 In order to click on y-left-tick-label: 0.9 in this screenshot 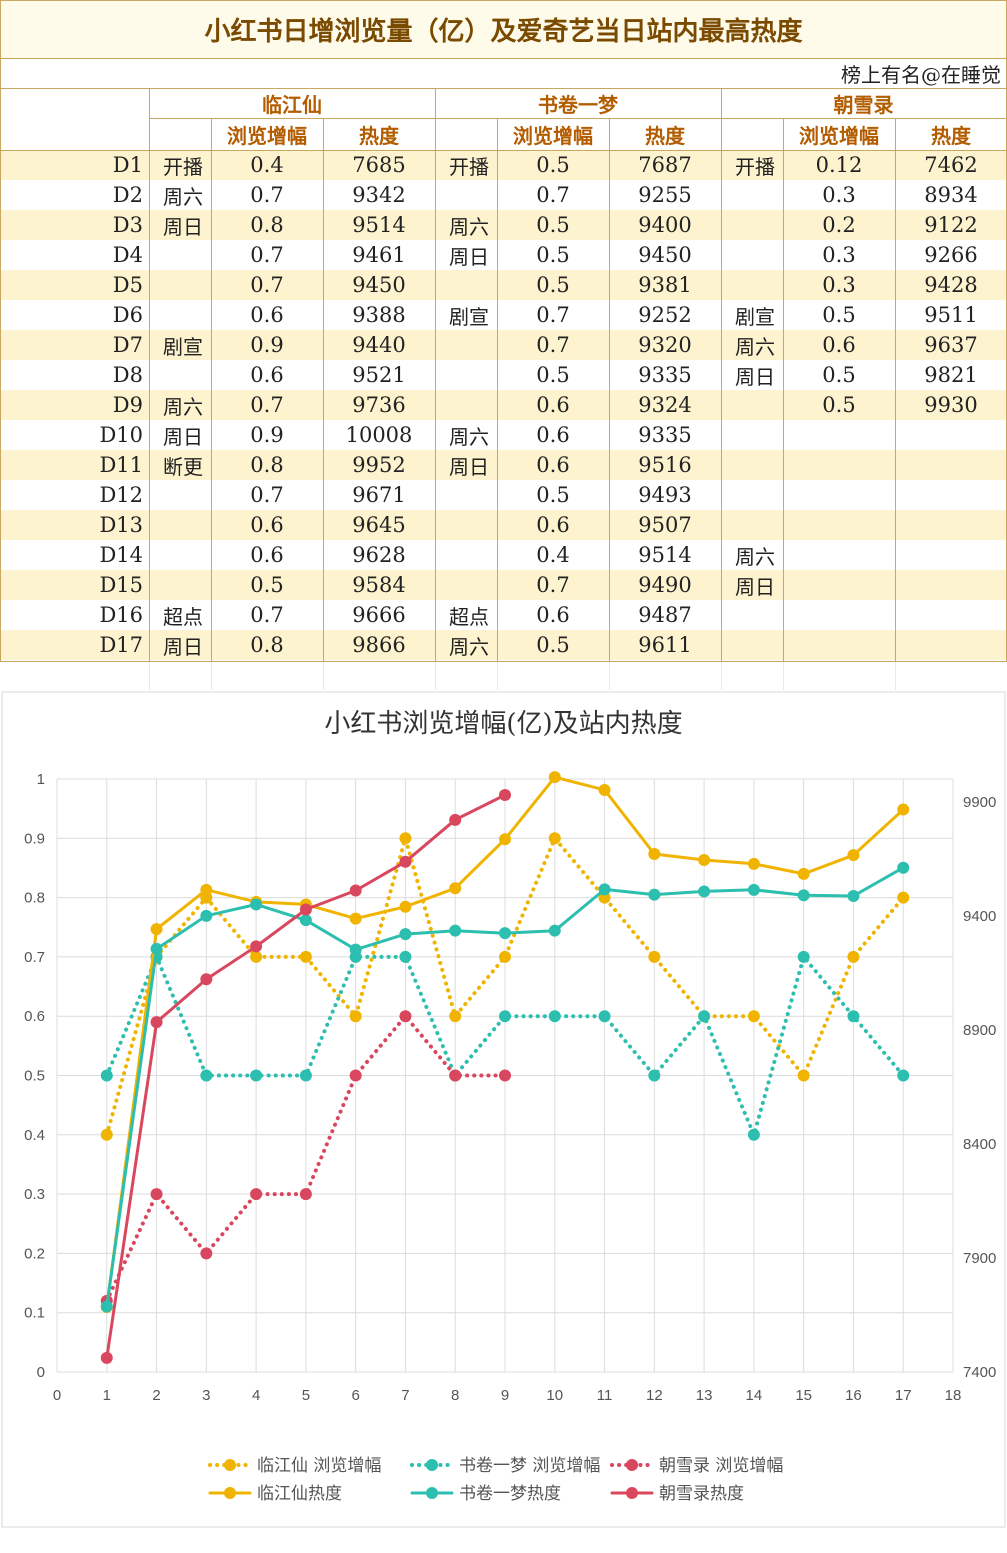, I will do `click(34, 838)`.